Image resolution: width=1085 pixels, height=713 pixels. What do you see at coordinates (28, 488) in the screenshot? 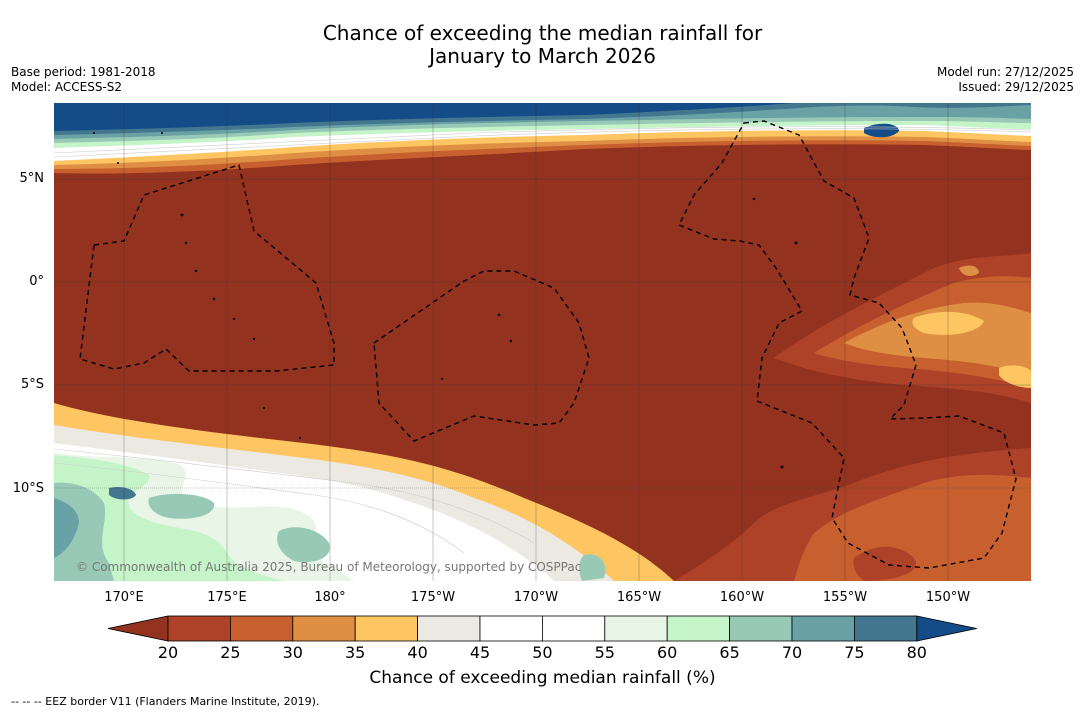
I see `lat-label-10s: 10°S` at bounding box center [28, 488].